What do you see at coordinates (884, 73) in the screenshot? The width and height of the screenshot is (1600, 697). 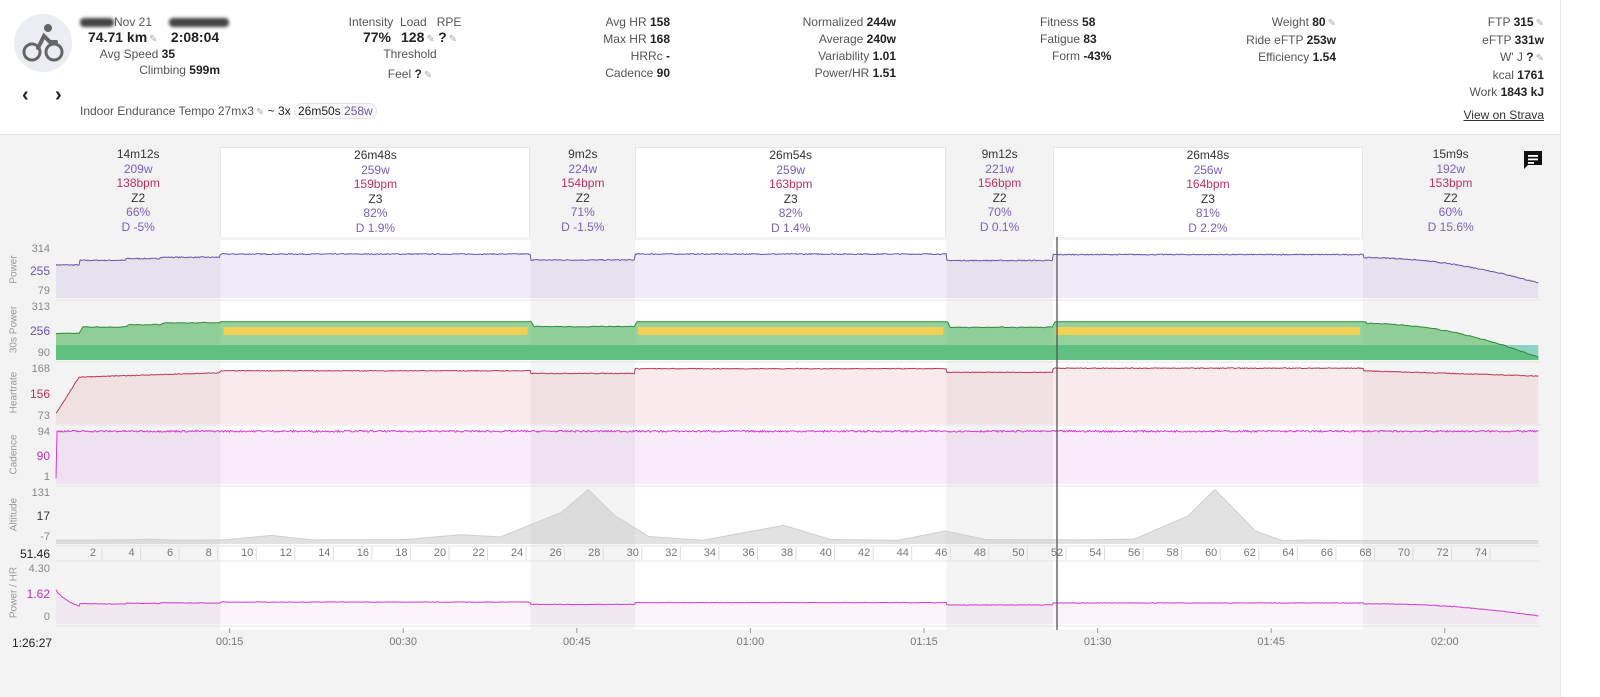 I see `power-hr: 1.51` at bounding box center [884, 73].